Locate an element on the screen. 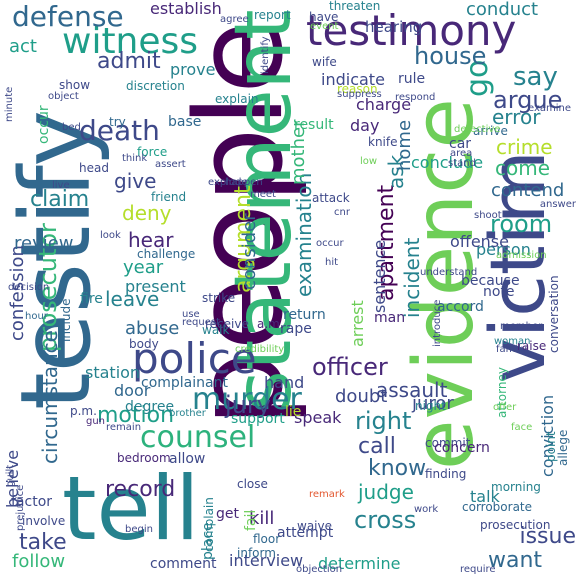 This screenshot has width=576, height=576. word-threaten: threaten is located at coordinates (355, 6).